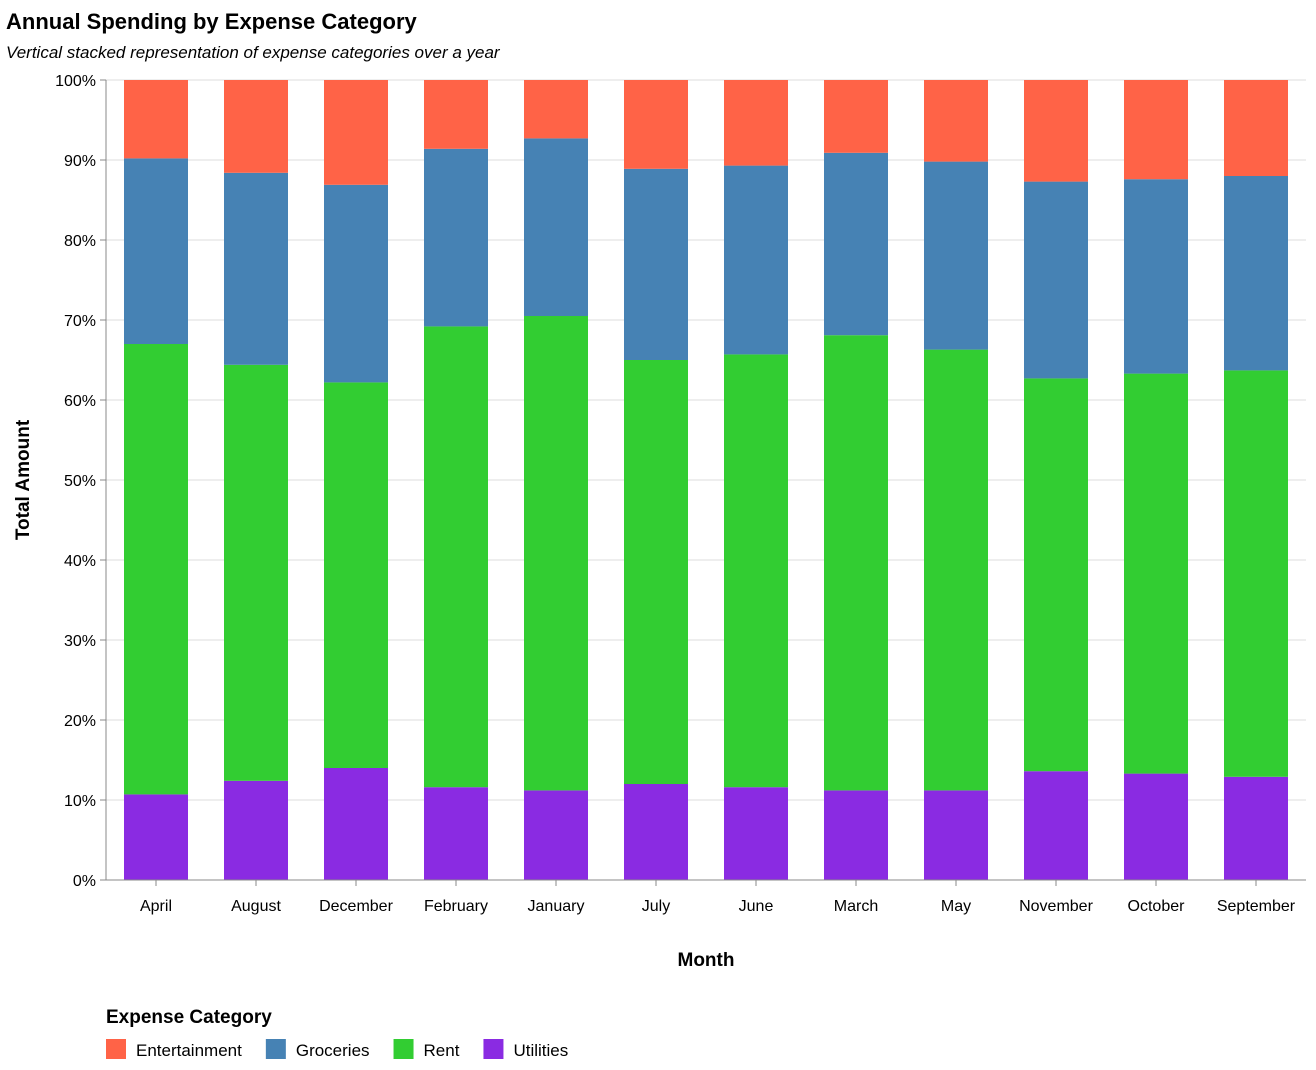  Describe the element at coordinates (23, 479) in the screenshot. I see `y-axis-title: Total Amount` at that location.